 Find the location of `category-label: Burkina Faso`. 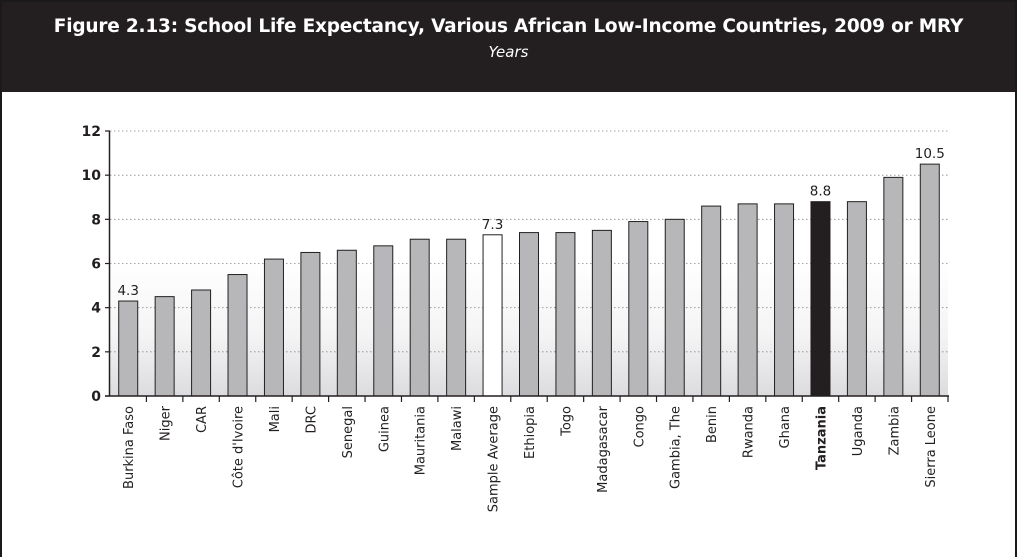

category-label: Burkina Faso is located at coordinates (129, 447).